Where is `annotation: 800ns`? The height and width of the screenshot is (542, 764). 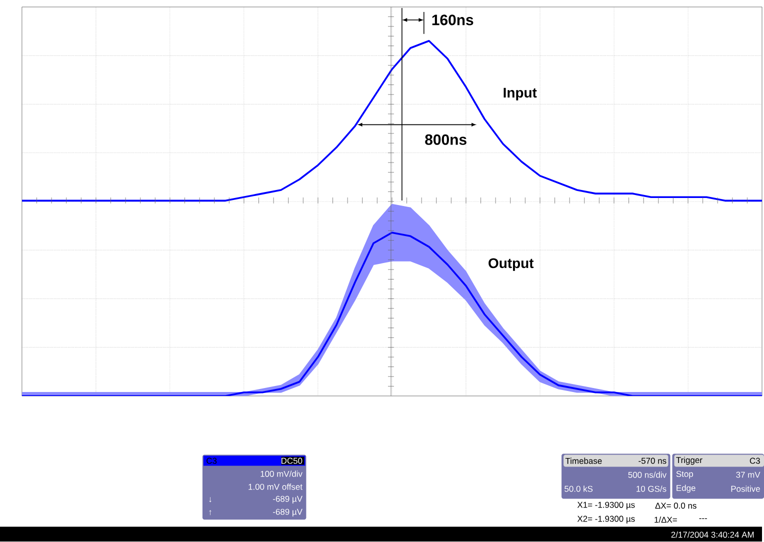 annotation: 800ns is located at coordinates (445, 140).